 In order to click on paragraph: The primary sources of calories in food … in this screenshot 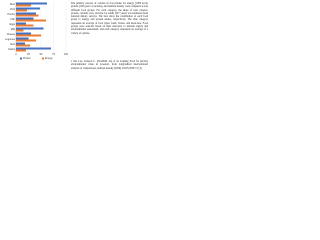, I will do `click(109, 18)`.